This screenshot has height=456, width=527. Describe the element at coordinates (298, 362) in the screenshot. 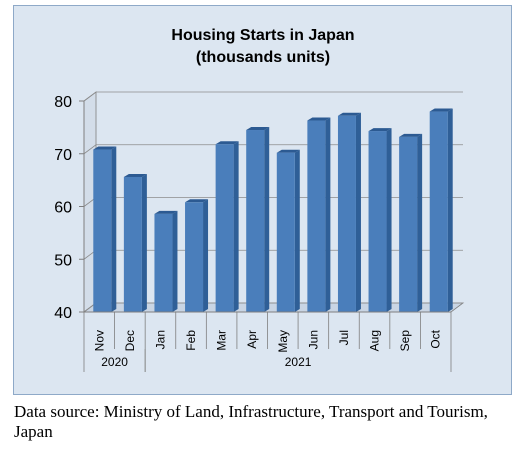

I see `year-label: 2021` at that location.